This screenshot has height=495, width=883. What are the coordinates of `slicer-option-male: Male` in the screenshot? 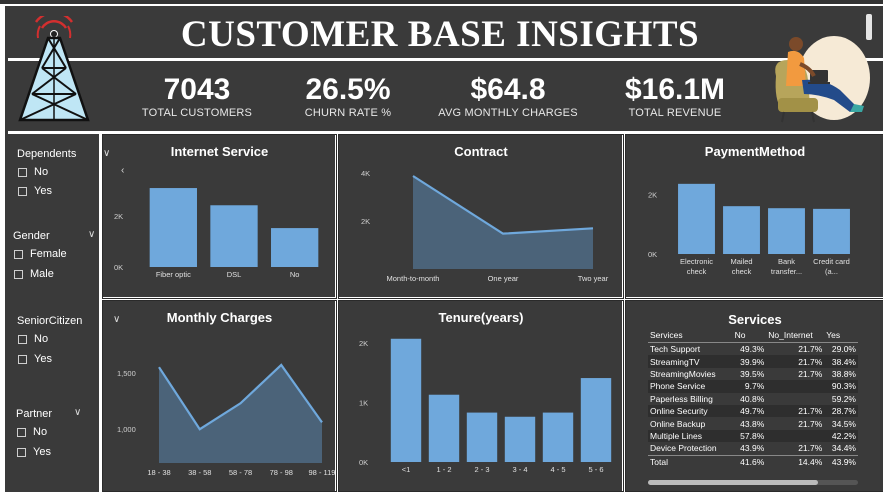 It's located at (34, 274).